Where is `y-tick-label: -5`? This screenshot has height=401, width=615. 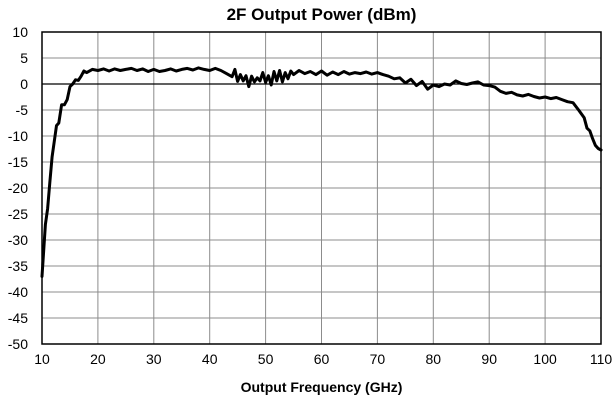
y-tick-label: -5 is located at coordinates (22, 110).